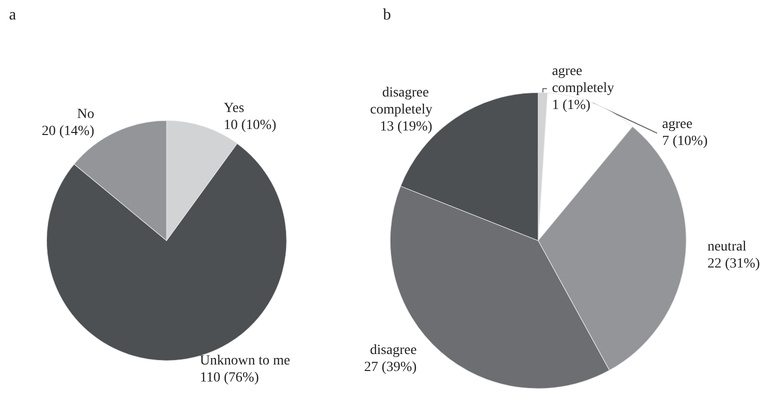 This screenshot has width=767, height=401. Describe the element at coordinates (393, 350) in the screenshot. I see `slice-label: disagree` at that location.